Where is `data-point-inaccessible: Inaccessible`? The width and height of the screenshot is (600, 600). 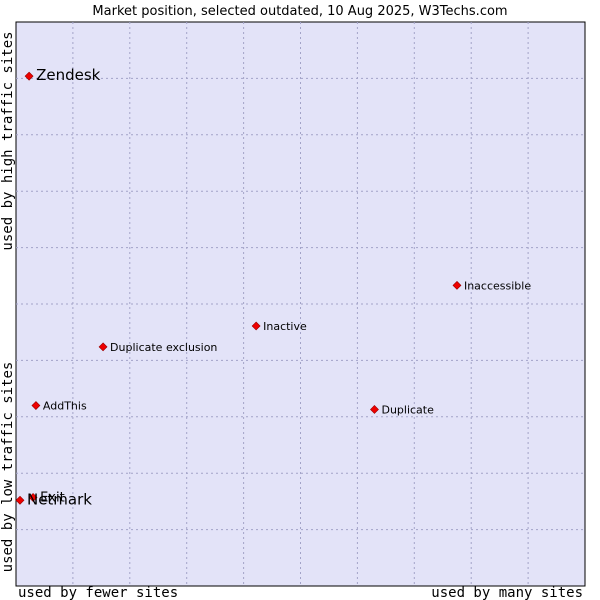 data-point-inaccessible: Inaccessible is located at coordinates (491, 285).